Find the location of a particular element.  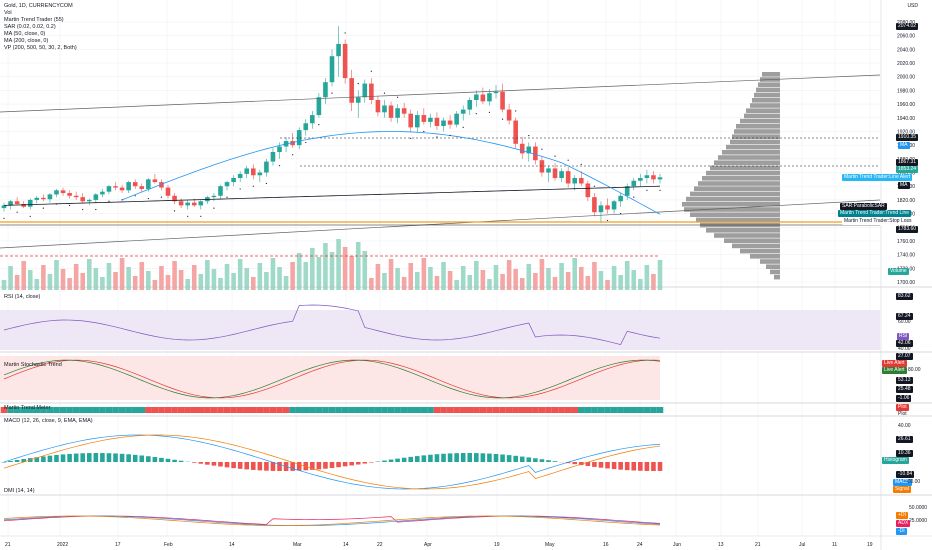

stoch-value-1: 27.07 is located at coordinates (904, 356).